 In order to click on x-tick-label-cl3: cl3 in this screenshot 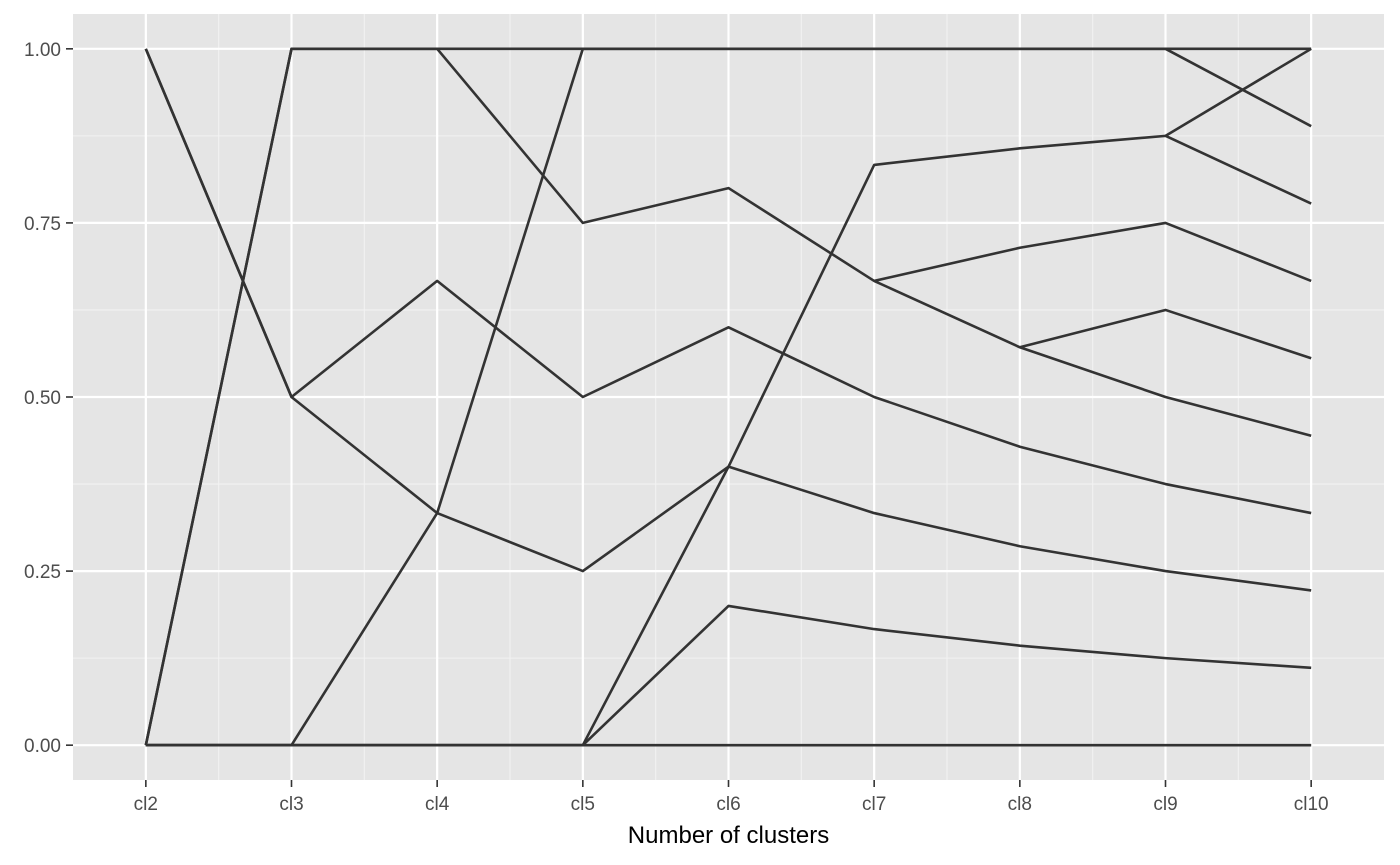, I will do `click(291, 804)`.